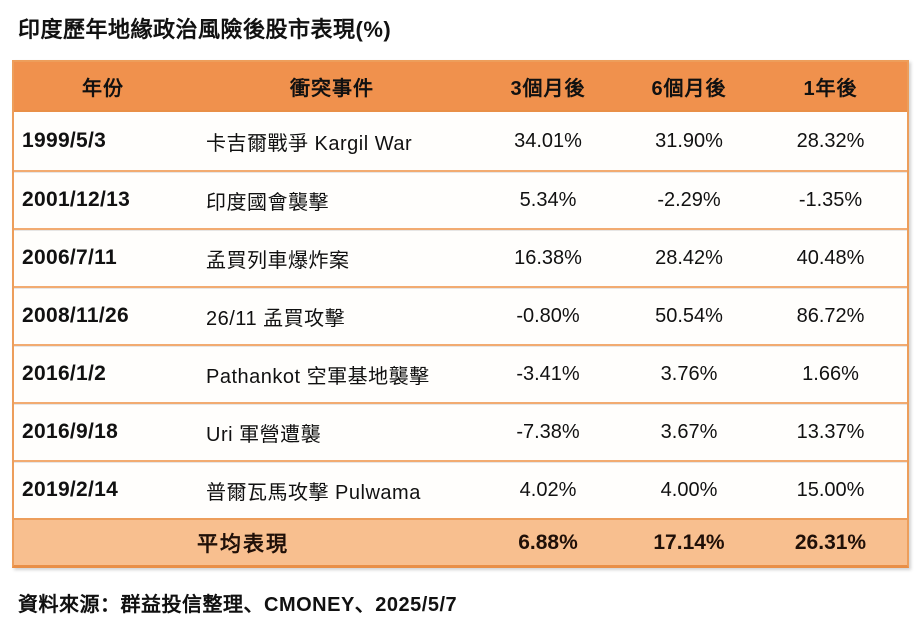  I want to click on cell-event: 印度國會襲擊, so click(332, 199).